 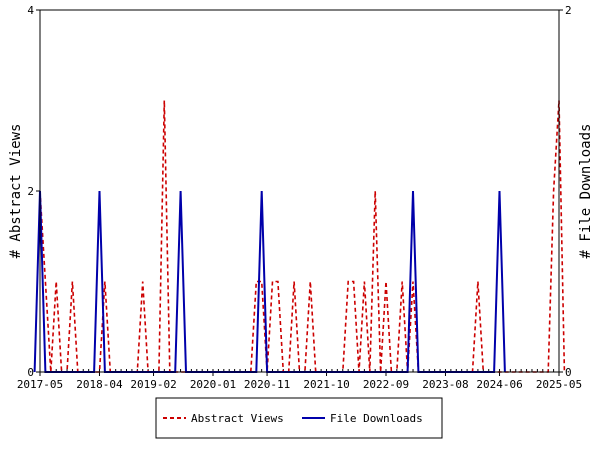 What do you see at coordinates (40, 384) in the screenshot?
I see `x-tick-label: 2017-05` at bounding box center [40, 384].